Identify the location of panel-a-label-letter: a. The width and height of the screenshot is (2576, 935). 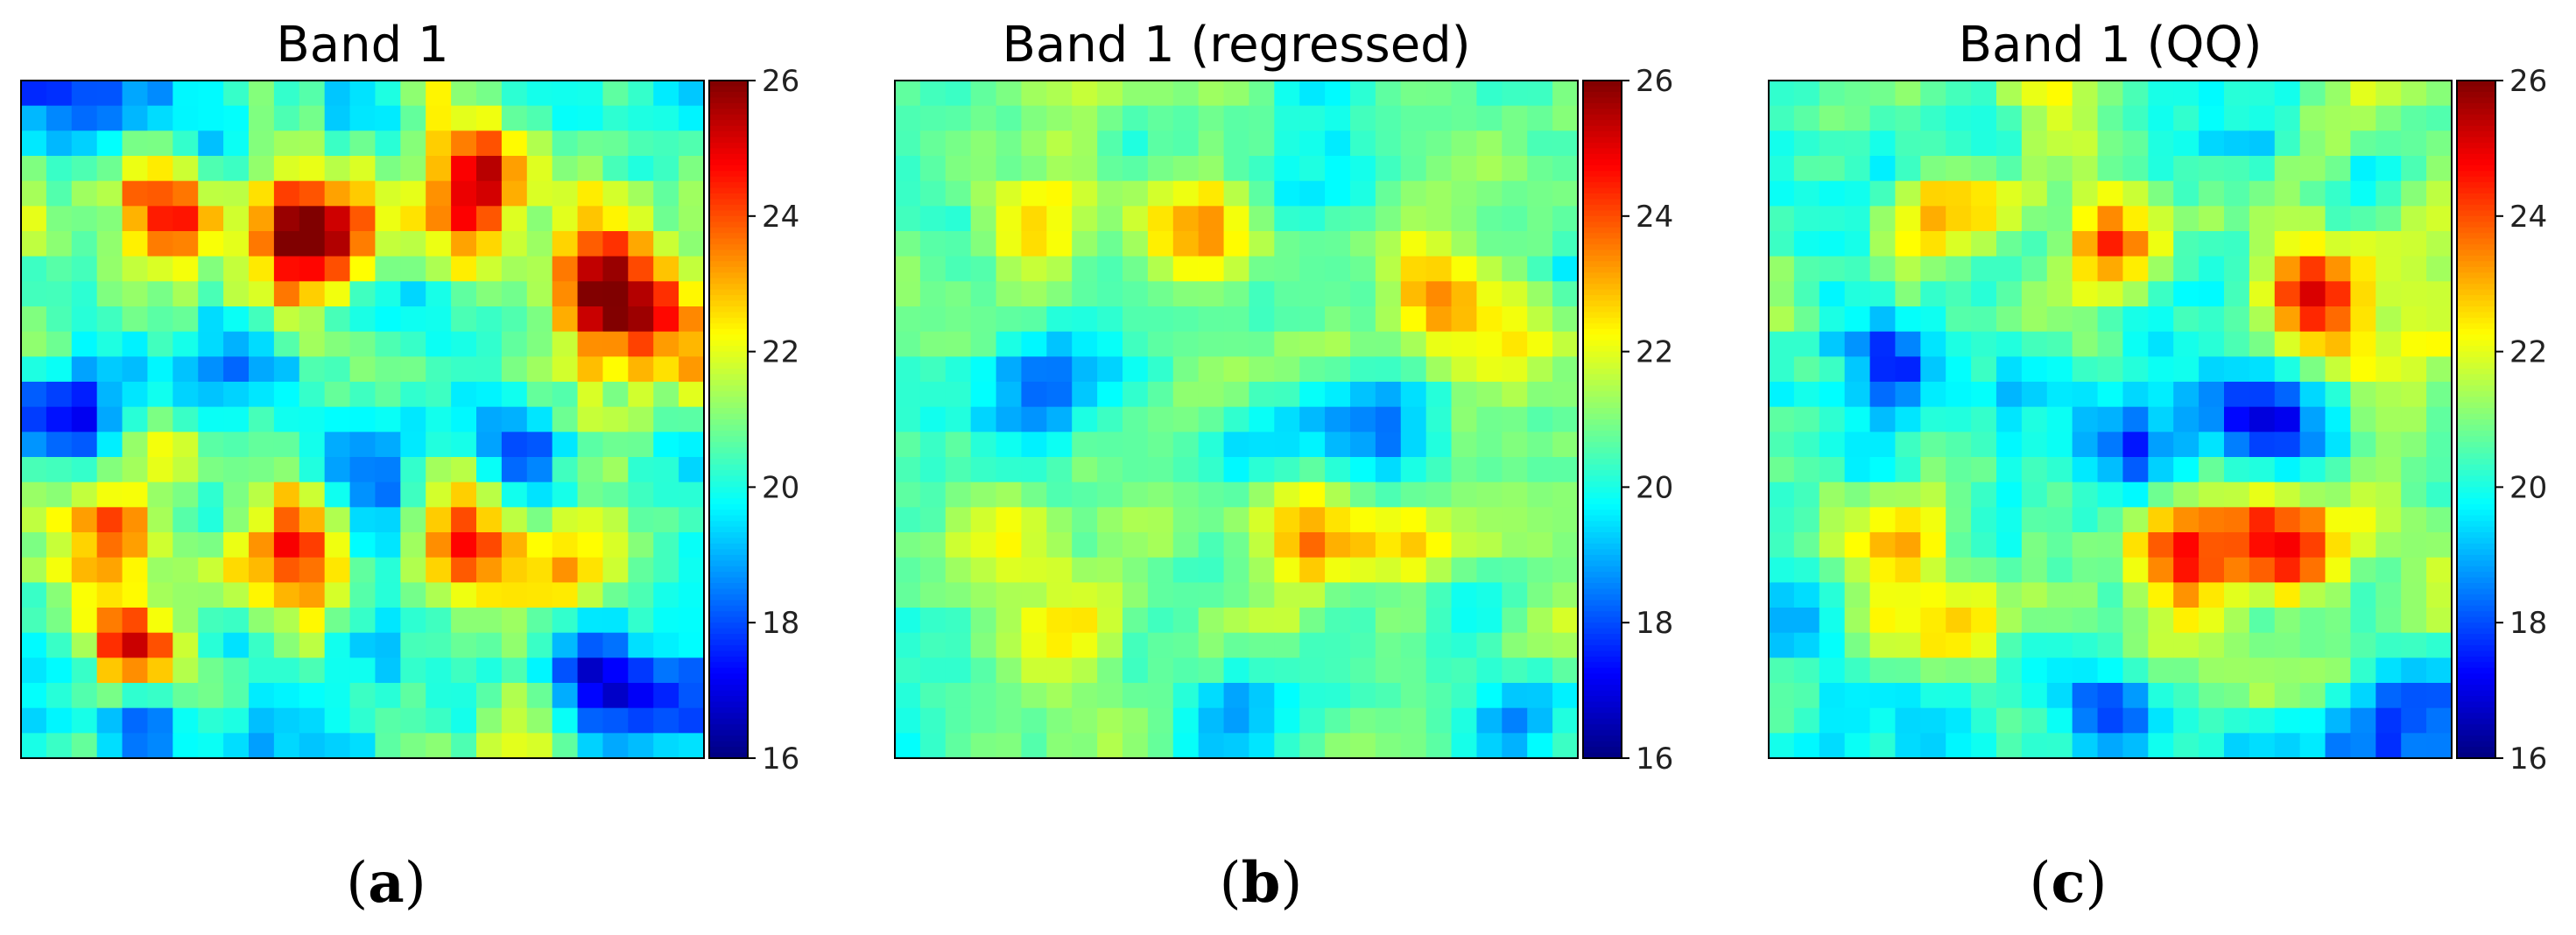
(386, 883).